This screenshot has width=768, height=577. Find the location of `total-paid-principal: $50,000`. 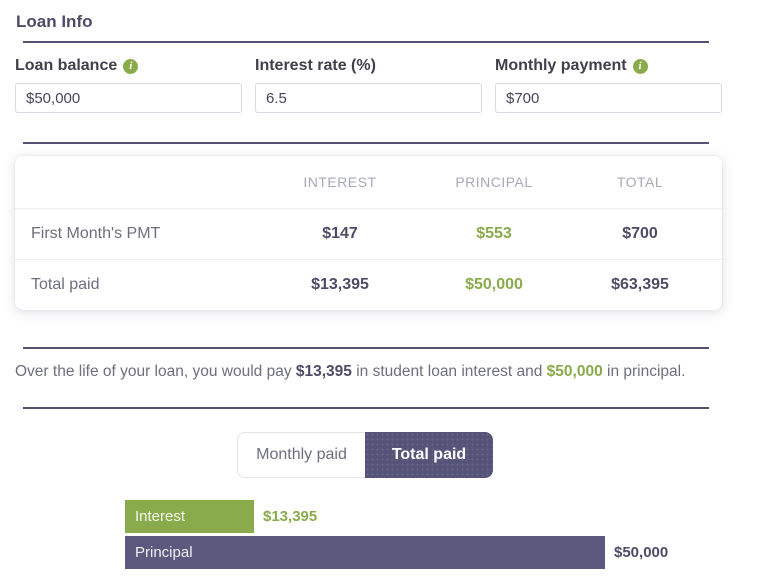

total-paid-principal: $50,000 is located at coordinates (494, 284).